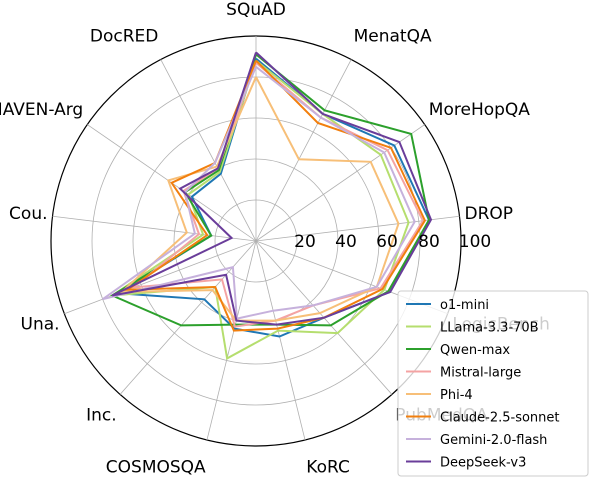  Describe the element at coordinates (489, 214) in the screenshot. I see `category-label: DROP` at that location.